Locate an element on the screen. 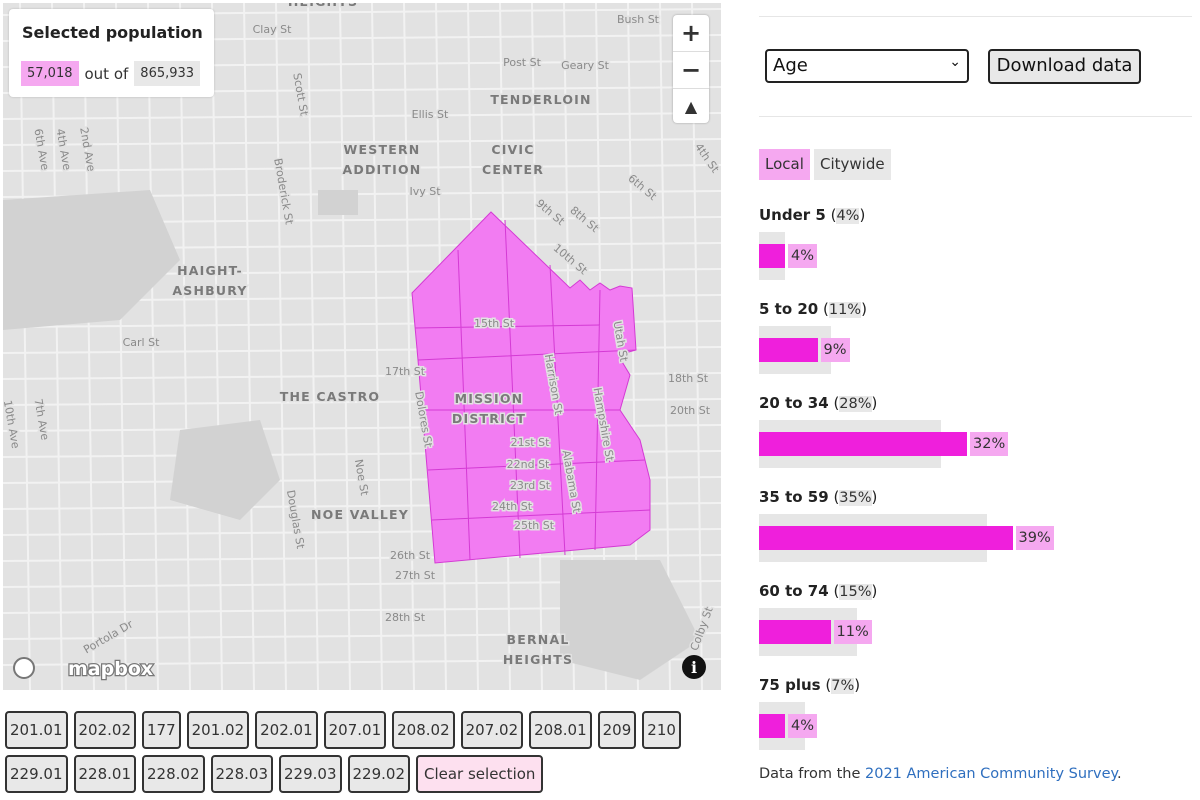 The image size is (1200, 800). select-value: Age is located at coordinates (790, 65).